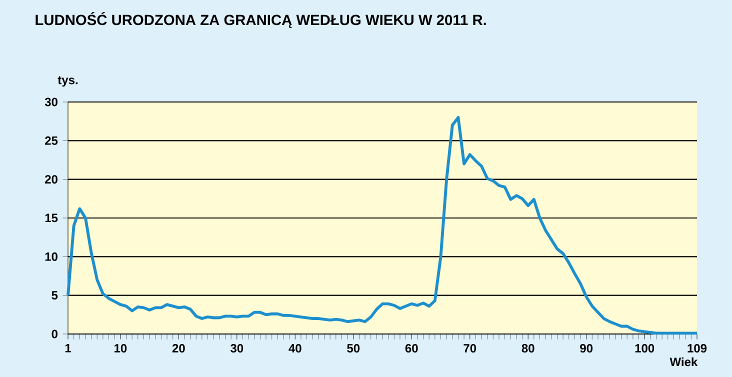 Image resolution: width=732 pixels, height=377 pixels. What do you see at coordinates (51, 256) in the screenshot?
I see `y-tick-label: 10` at bounding box center [51, 256].